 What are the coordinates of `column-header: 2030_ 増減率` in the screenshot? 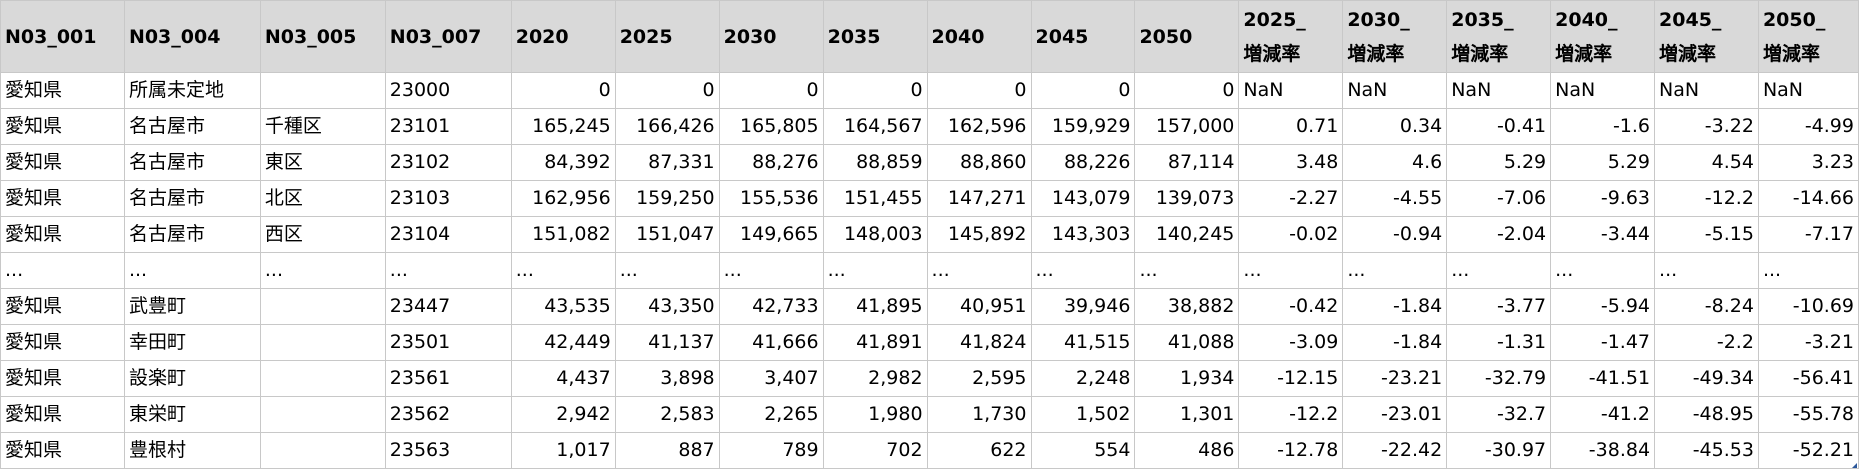 It's located at (1395, 36).